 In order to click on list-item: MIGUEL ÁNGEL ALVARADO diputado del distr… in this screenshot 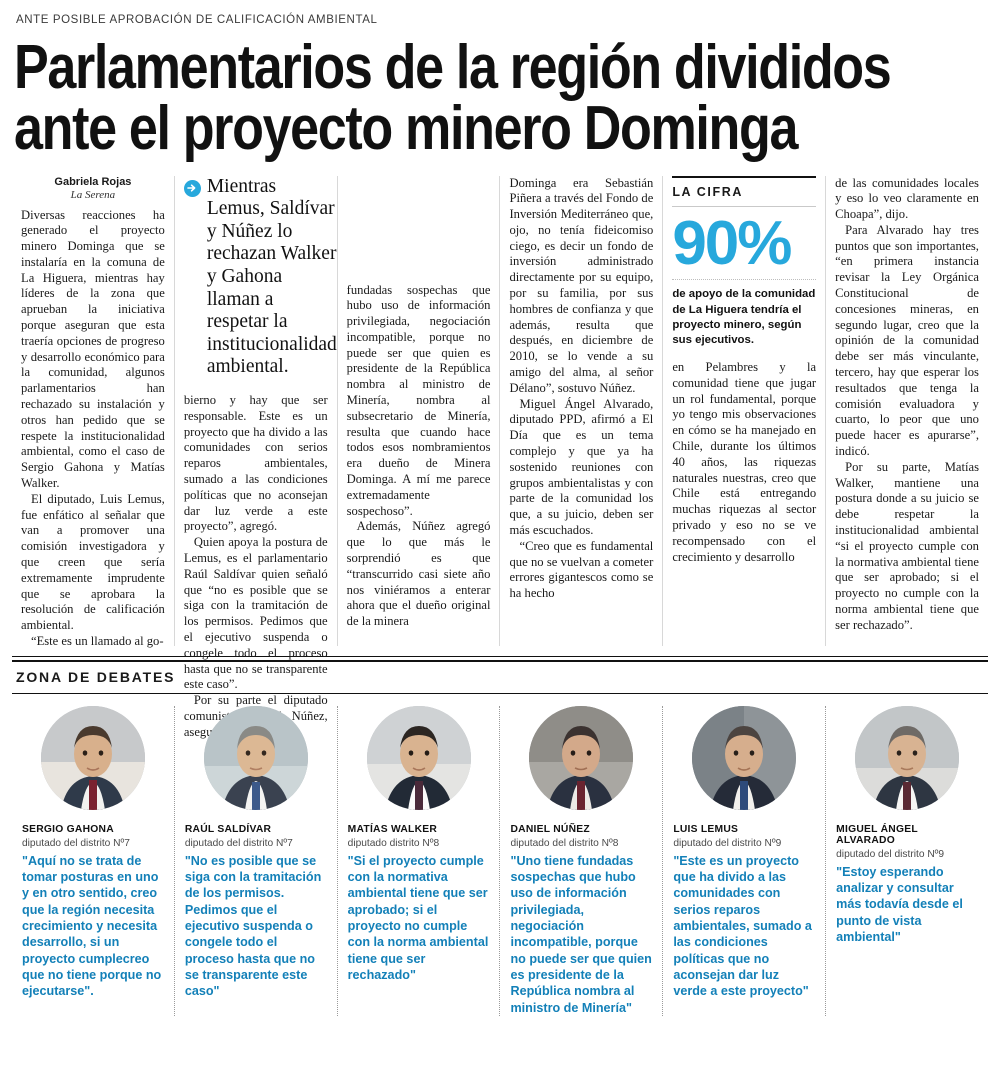, I will do `click(906, 861)`.